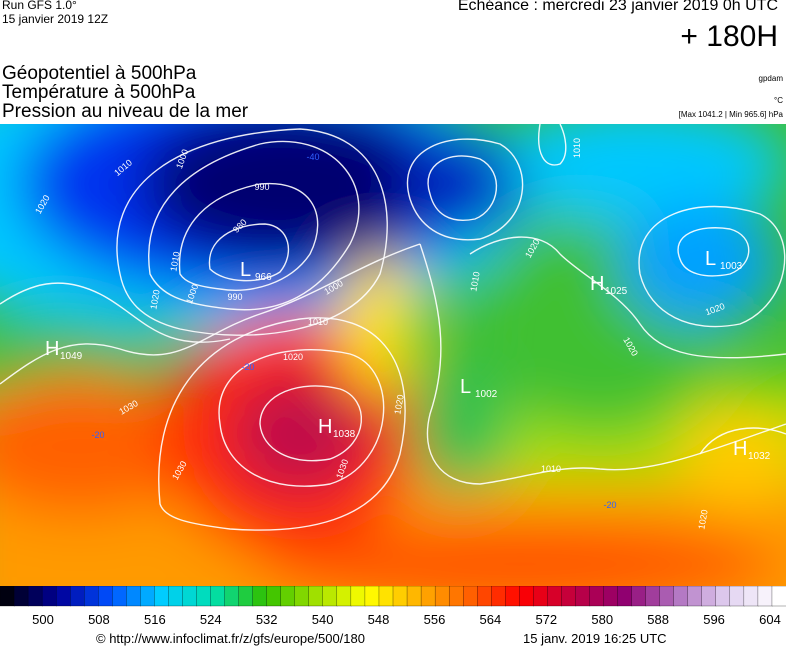  Describe the element at coordinates (263, 277) in the screenshot. I see `center-value: 966` at that location.